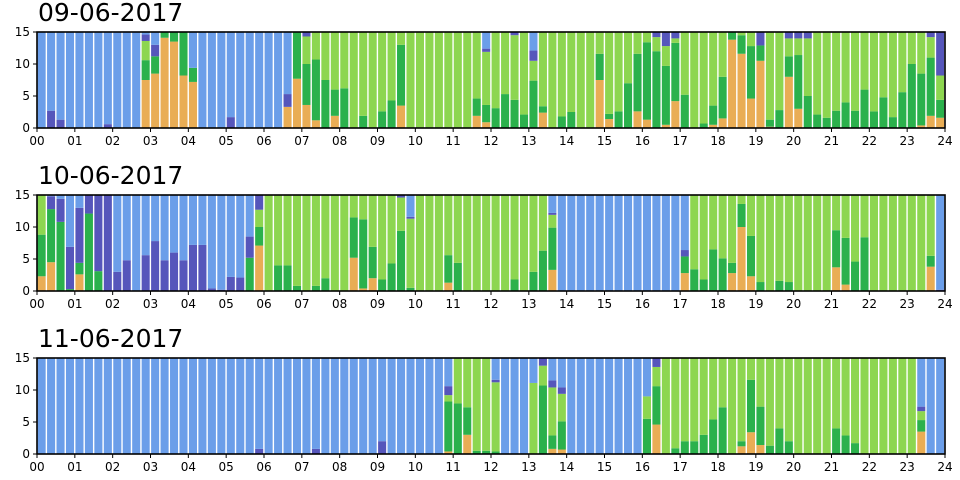  Describe the element at coordinates (604, 304) in the screenshot. I see `x-tick-label: 15` at that location.